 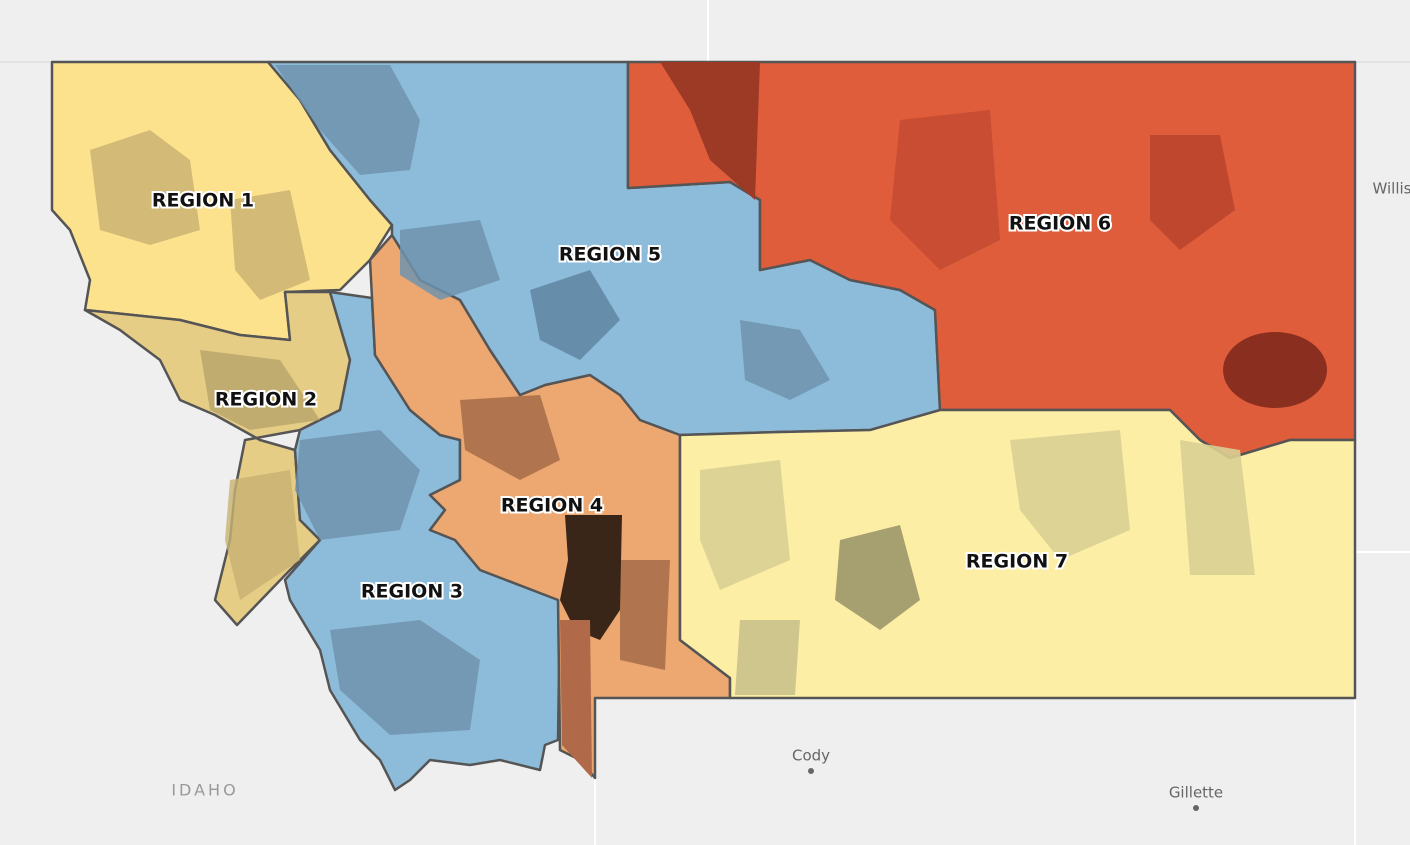 I want to click on place-label: Gillette, so click(x=1196, y=793).